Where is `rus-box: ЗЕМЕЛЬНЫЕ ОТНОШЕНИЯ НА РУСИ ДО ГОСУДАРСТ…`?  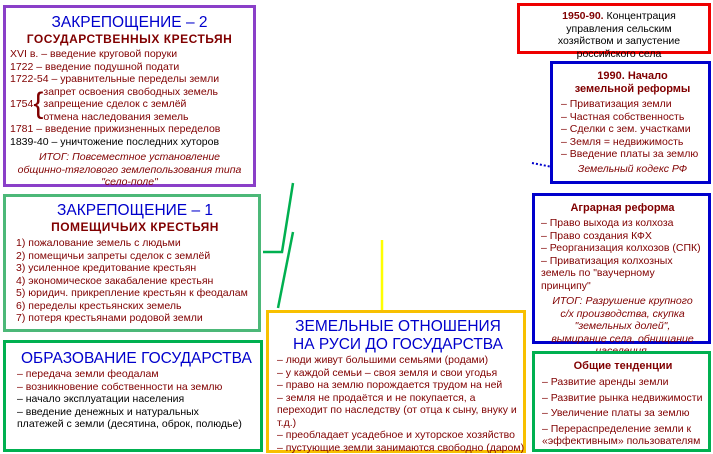
rus-box: ЗЕМЕЛЬНЫЕ ОТНОШЕНИЯ НА РУСИ ДО ГОСУДАРСТ… is located at coordinates (396, 382).